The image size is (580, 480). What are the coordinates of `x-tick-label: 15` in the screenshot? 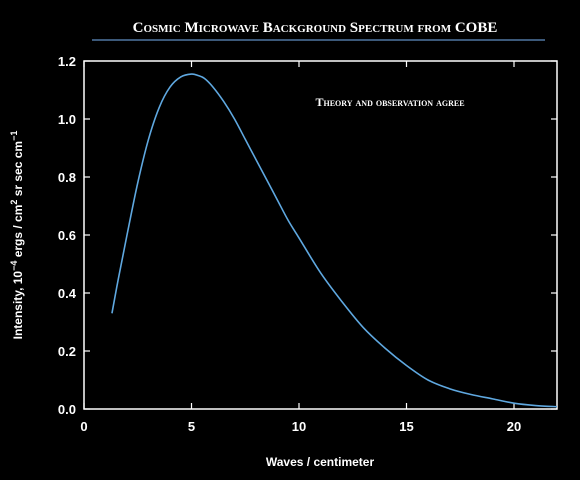 It's located at (406, 426).